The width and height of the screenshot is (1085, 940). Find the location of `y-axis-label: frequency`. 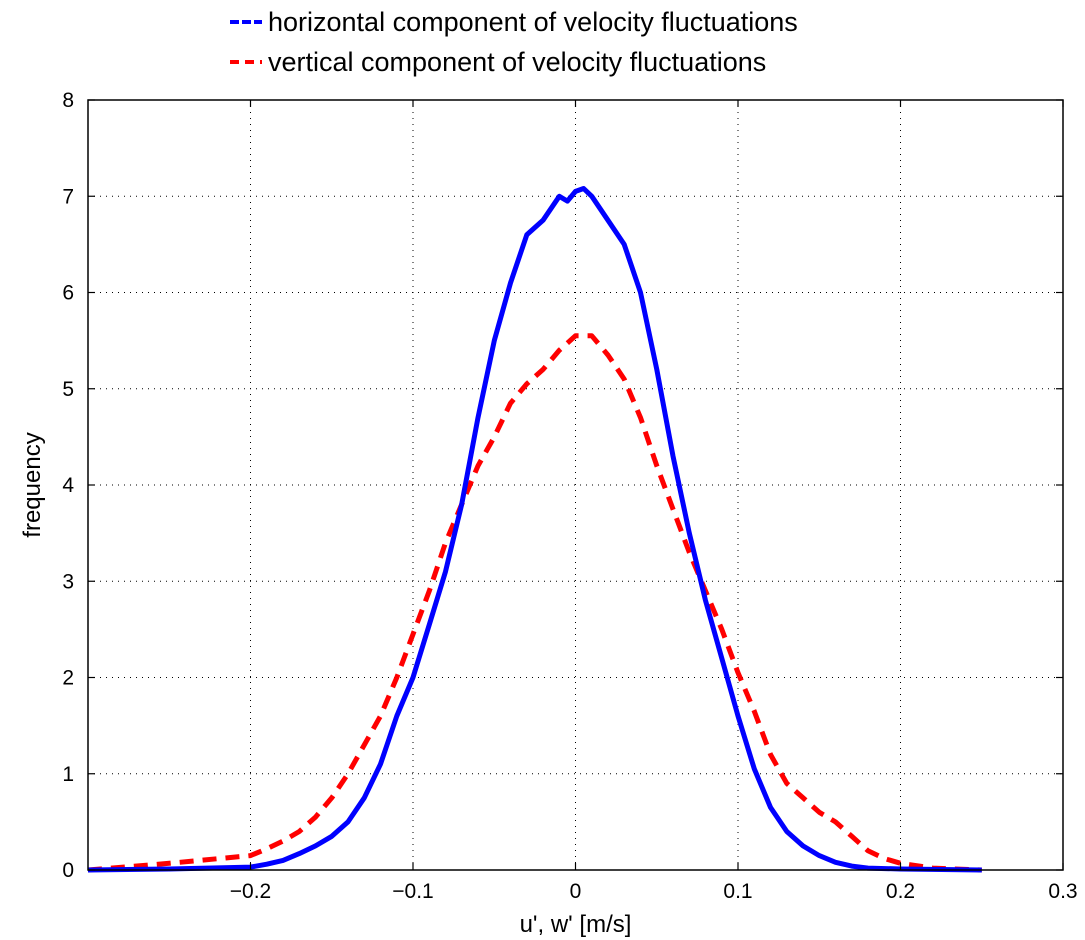

y-axis-label: frequency is located at coordinates (32, 484).